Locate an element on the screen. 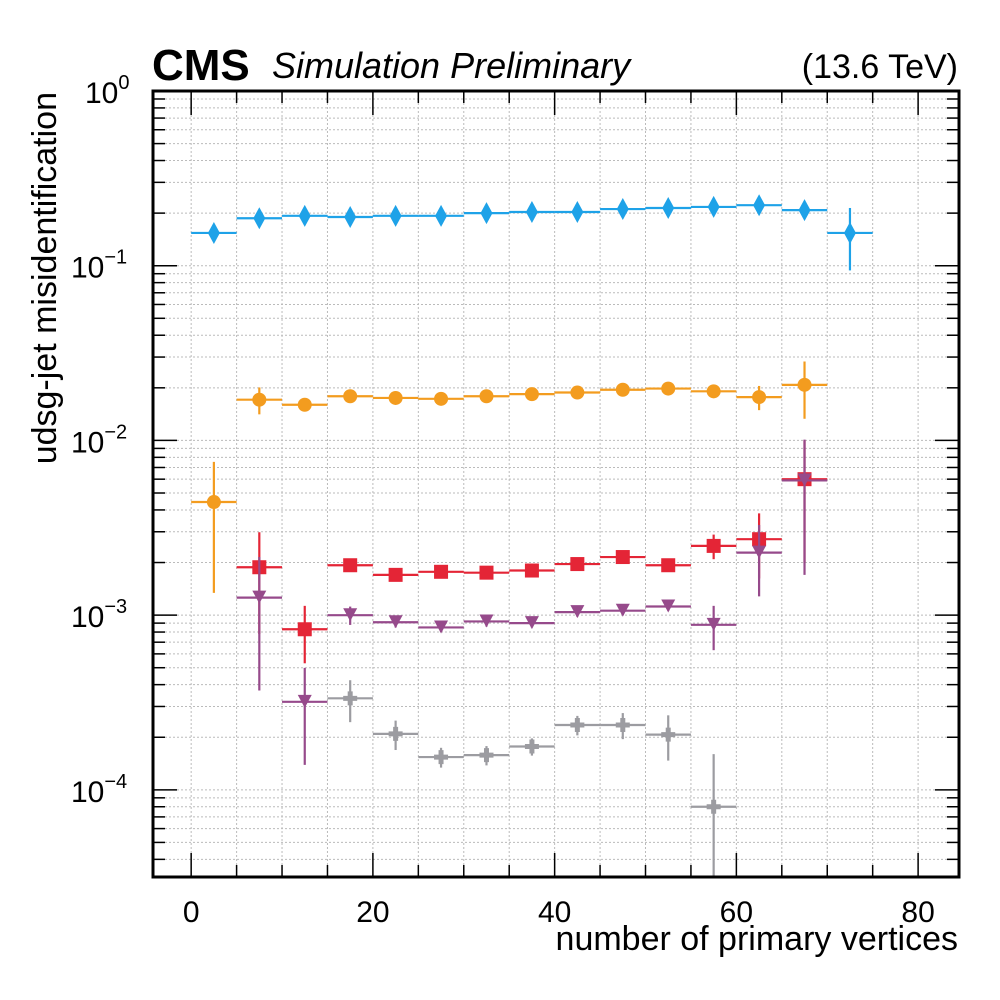 This screenshot has width=1000, height=1000. y-tick-exponent: −4 is located at coordinates (115, 782).